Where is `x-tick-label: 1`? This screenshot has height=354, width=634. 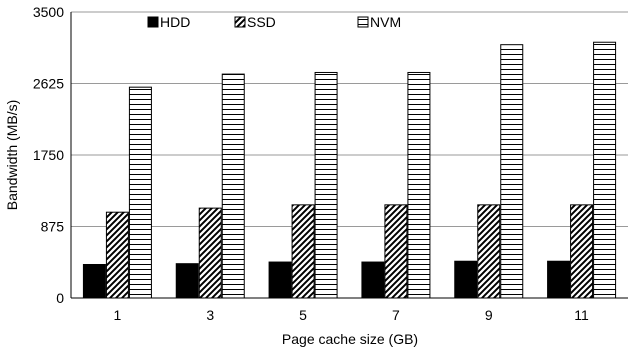
x-tick-label: 1 is located at coordinates (118, 315).